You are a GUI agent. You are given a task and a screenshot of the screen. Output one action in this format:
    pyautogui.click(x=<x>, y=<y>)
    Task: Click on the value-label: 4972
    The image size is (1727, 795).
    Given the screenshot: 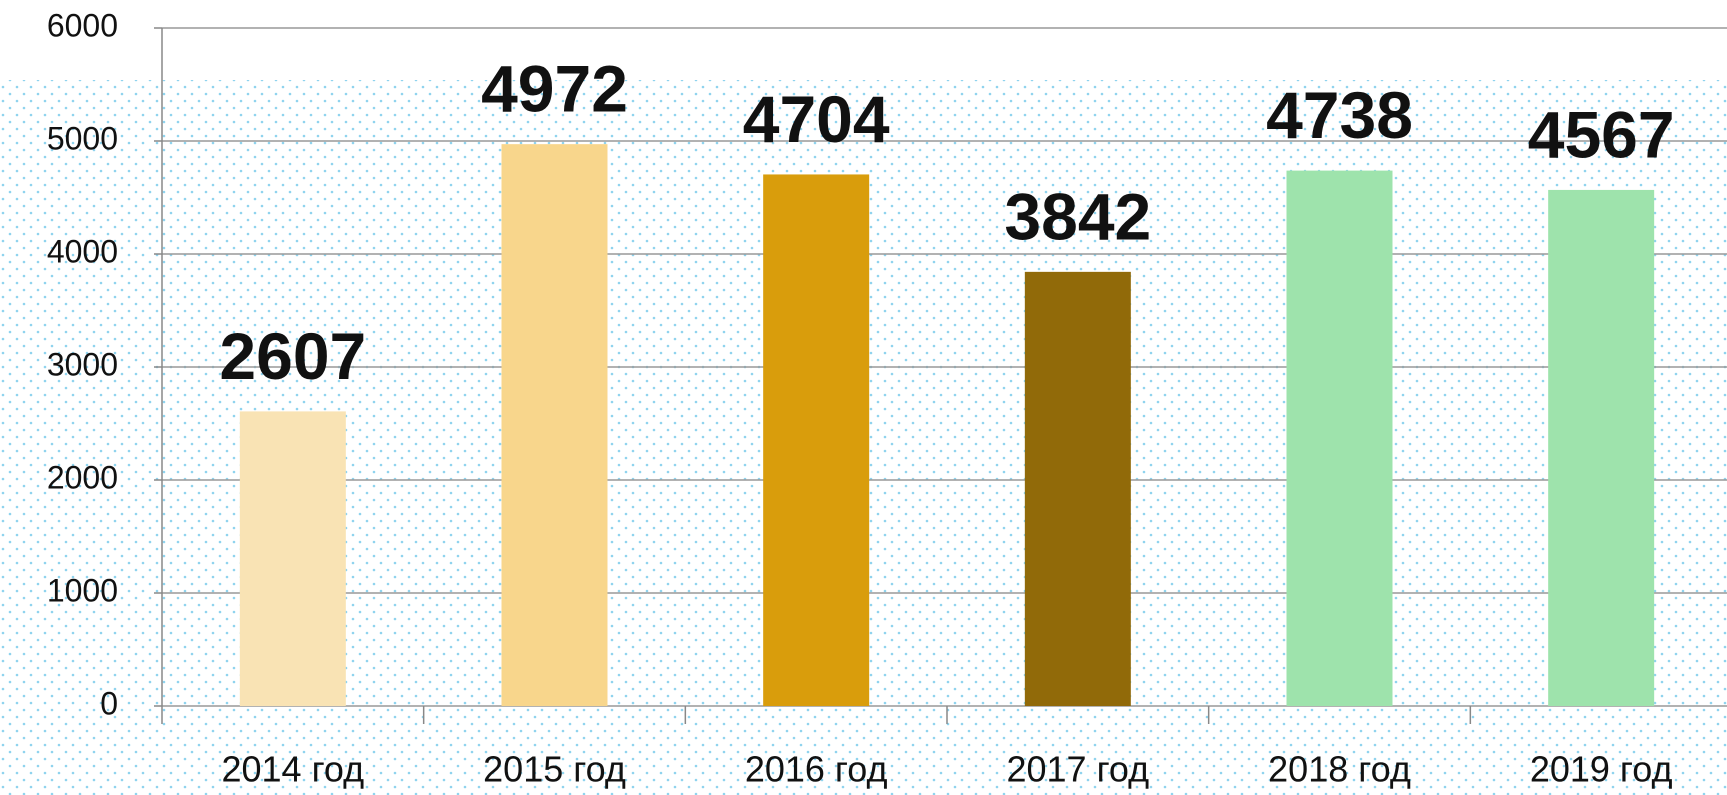 What is the action you would take?
    pyautogui.click(x=554, y=89)
    